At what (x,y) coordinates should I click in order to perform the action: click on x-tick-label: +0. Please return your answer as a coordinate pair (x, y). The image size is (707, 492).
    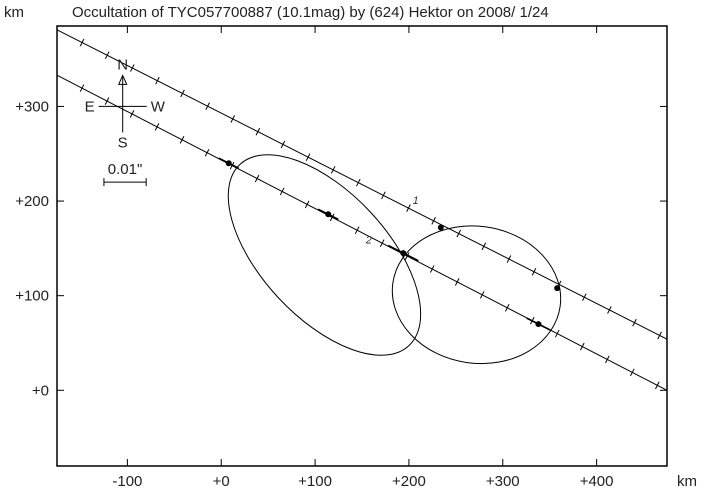
    Looking at the image, I should click on (221, 481).